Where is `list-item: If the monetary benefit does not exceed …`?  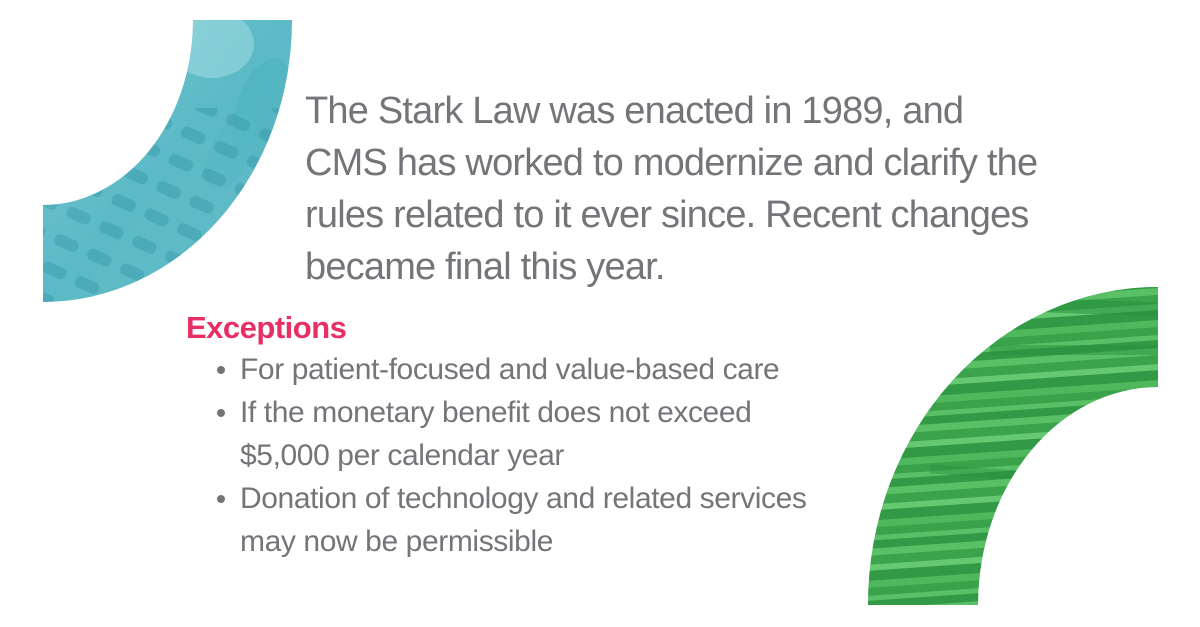 list-item: If the monetary benefit does not exceed … is located at coordinates (556, 434).